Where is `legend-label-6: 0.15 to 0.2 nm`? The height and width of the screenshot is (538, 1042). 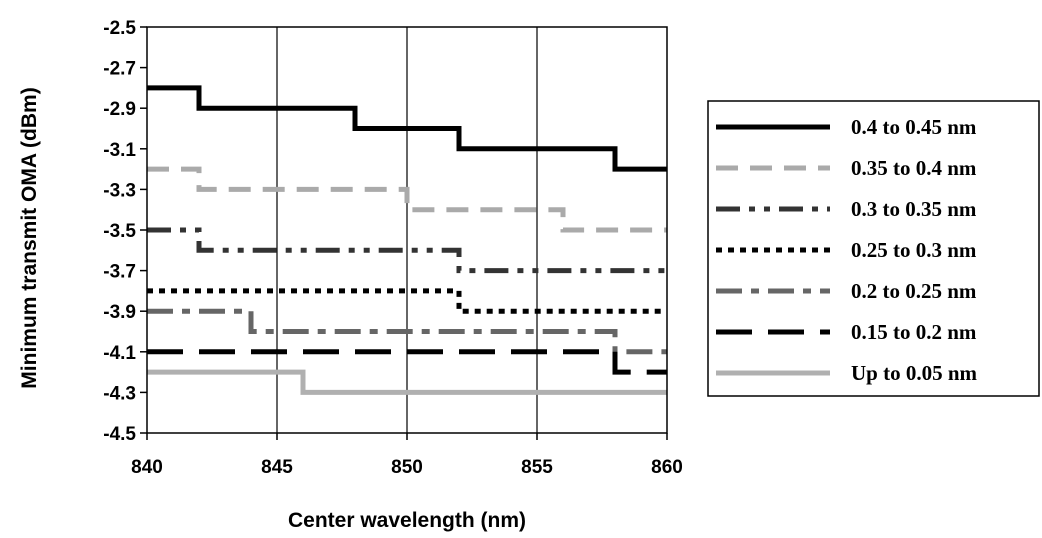 legend-label-6: 0.15 to 0.2 nm is located at coordinates (914, 332).